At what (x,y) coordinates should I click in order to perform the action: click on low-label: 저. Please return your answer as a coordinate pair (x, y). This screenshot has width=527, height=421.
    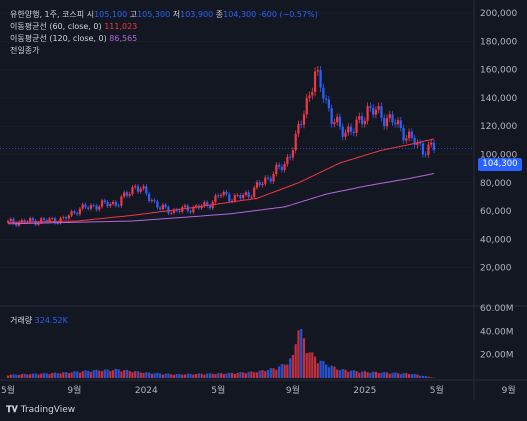
    Looking at the image, I should click on (176, 14).